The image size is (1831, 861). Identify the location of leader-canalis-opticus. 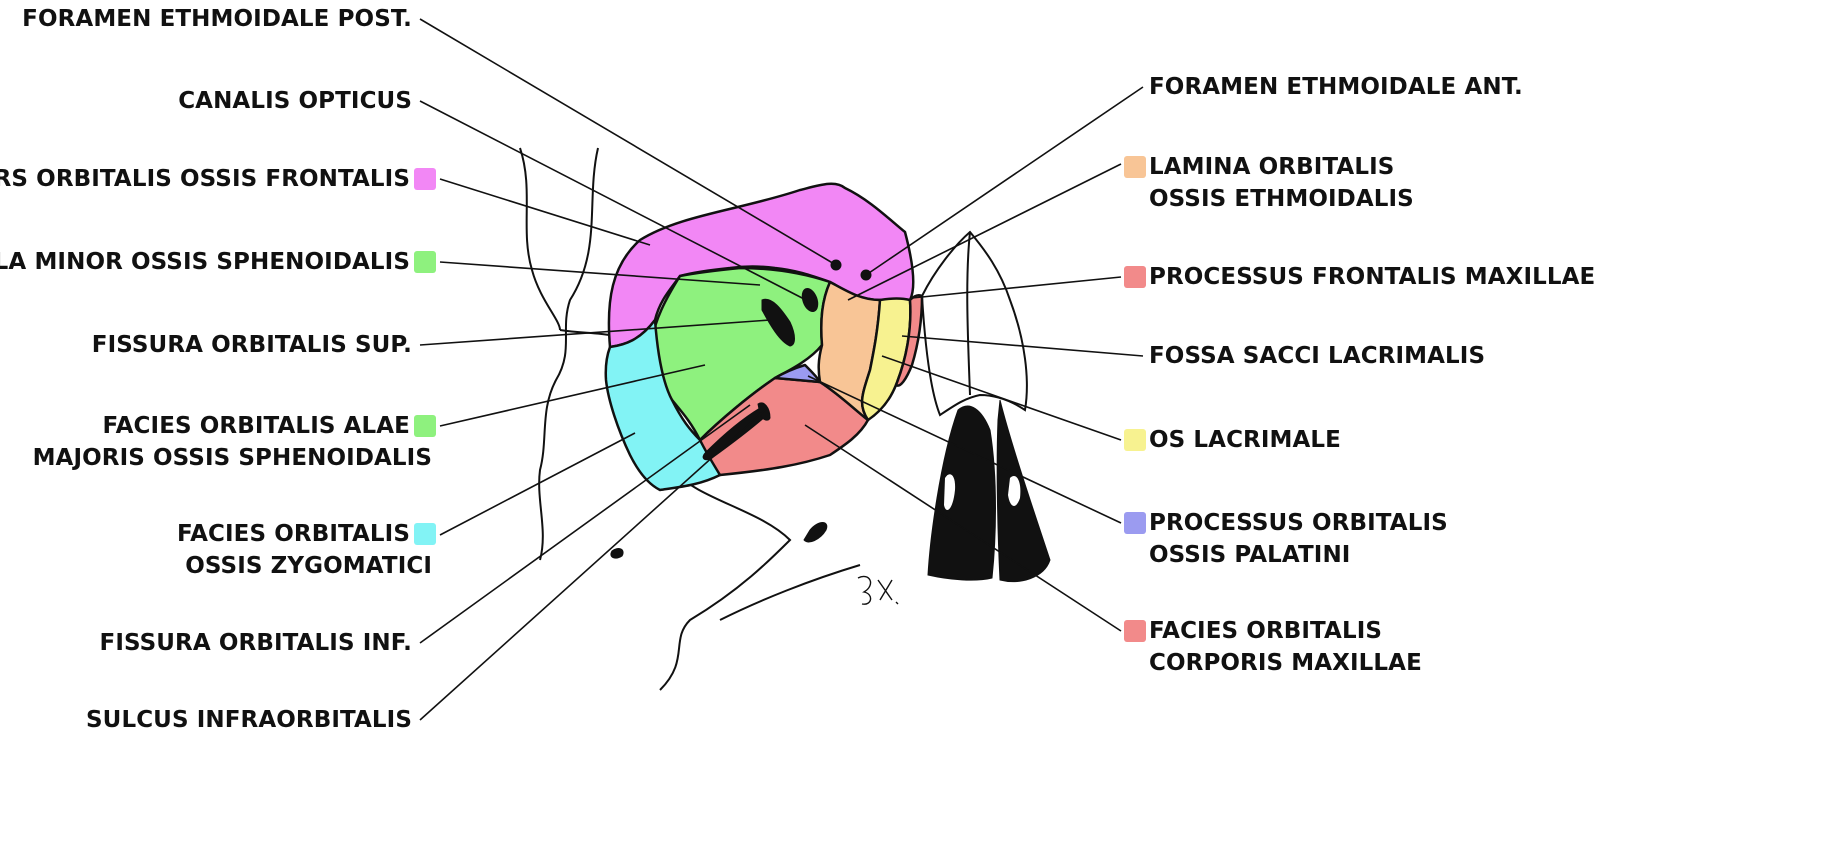
(613, 200).